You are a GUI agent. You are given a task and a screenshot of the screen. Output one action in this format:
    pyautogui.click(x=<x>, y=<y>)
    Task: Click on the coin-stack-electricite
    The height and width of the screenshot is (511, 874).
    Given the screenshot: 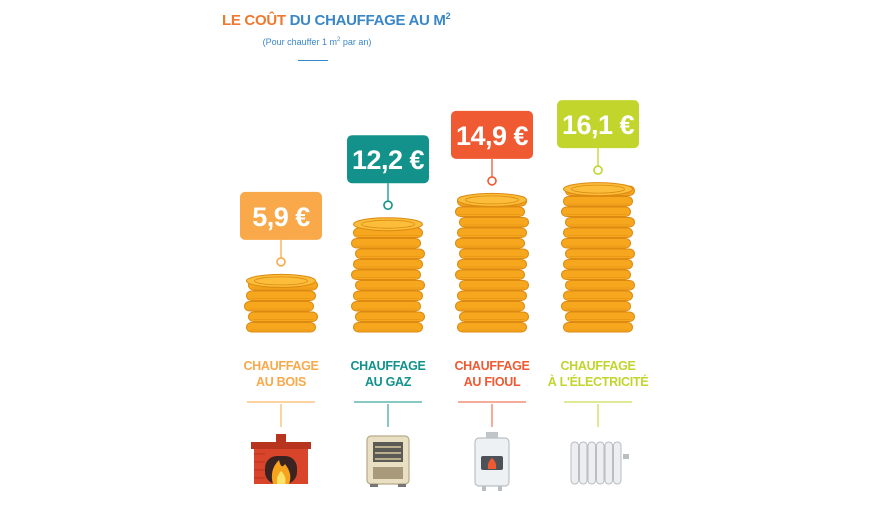 What is the action you would take?
    pyautogui.click(x=598, y=257)
    